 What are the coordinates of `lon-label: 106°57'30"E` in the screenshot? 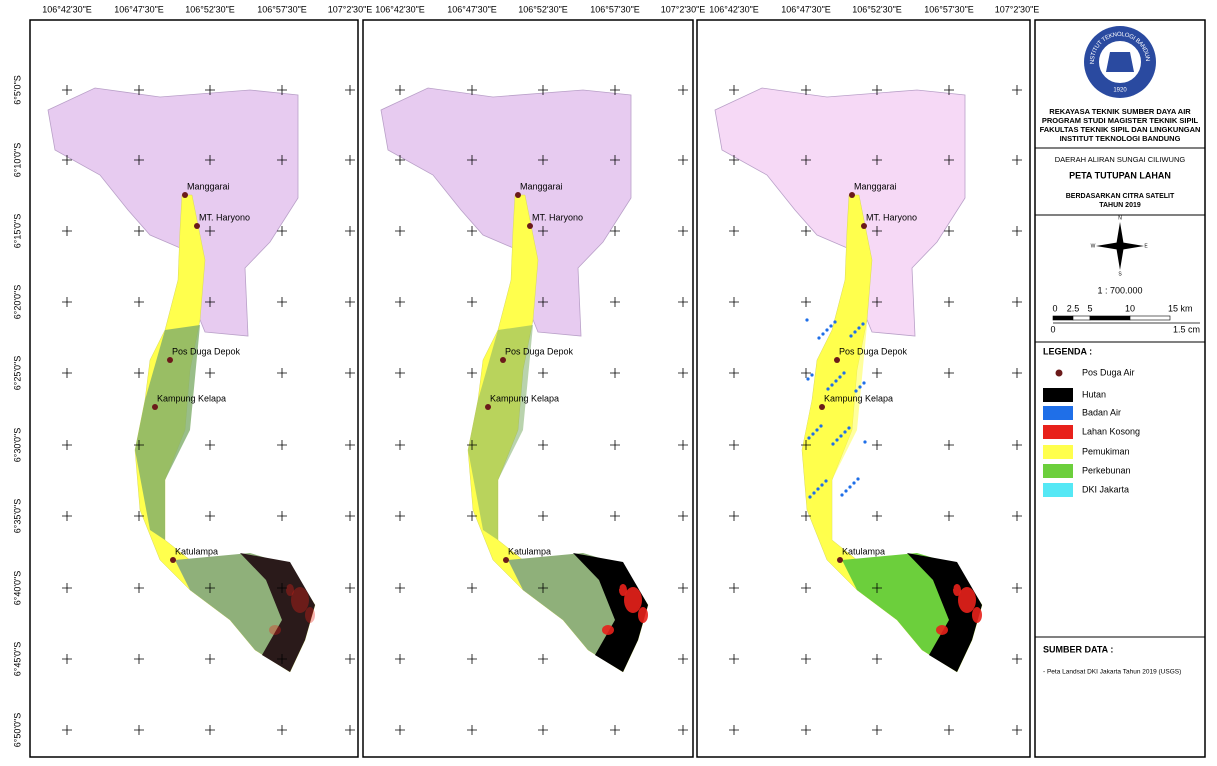 It's located at (949, 9).